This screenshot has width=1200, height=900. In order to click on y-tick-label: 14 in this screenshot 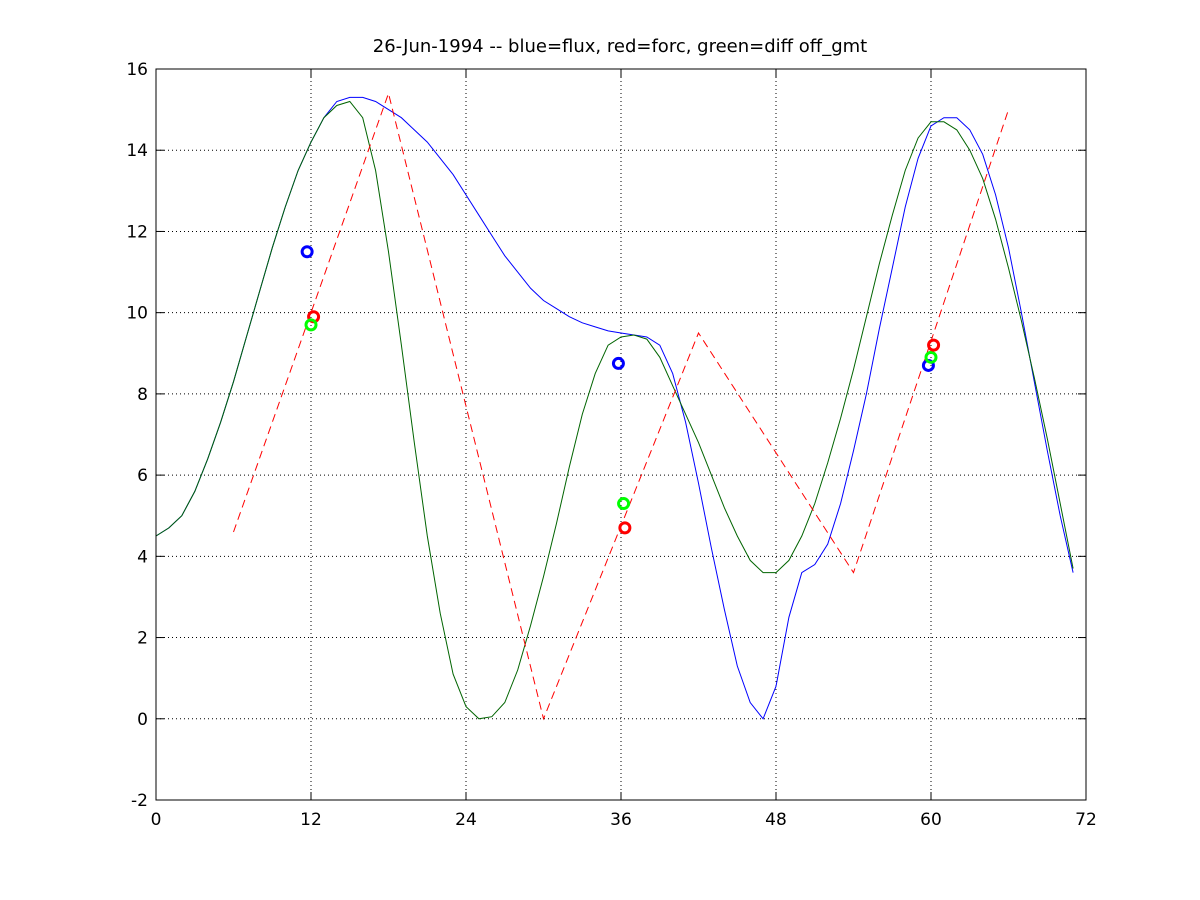, I will do `click(137, 151)`.